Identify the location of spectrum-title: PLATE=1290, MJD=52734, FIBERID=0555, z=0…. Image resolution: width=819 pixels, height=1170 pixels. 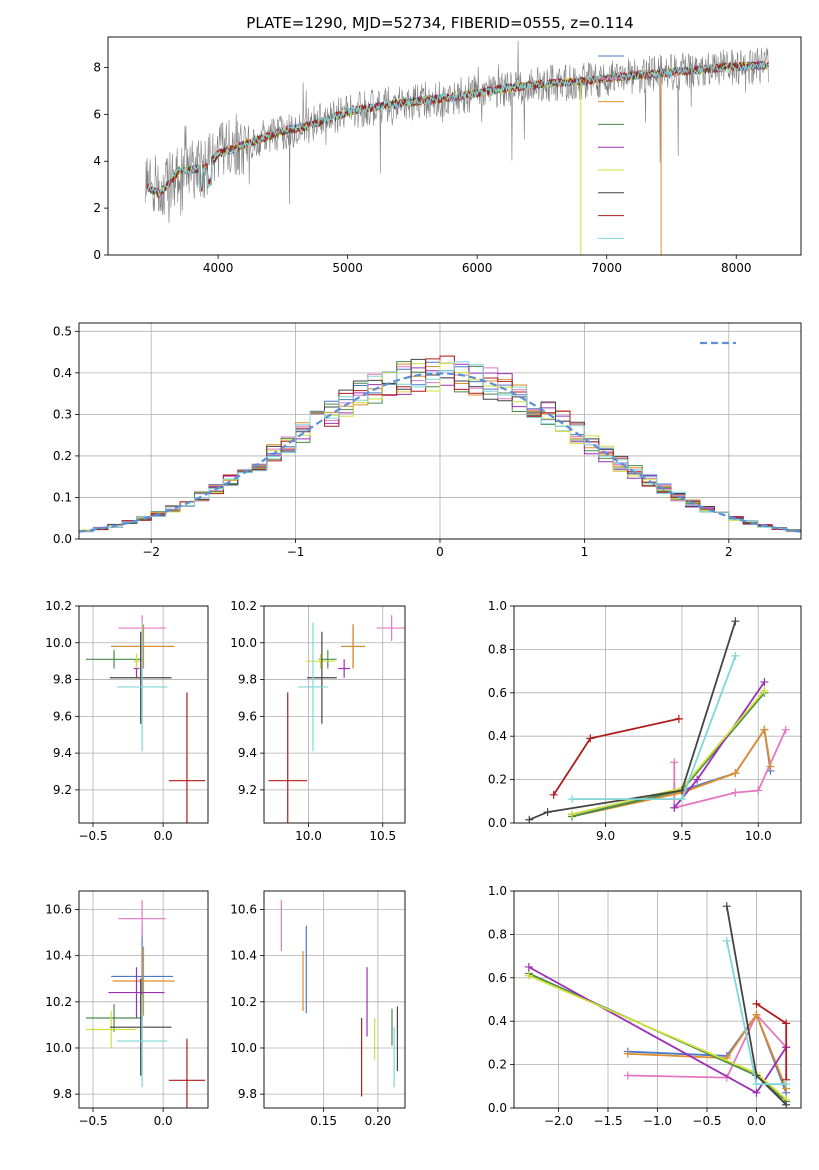
(439, 23).